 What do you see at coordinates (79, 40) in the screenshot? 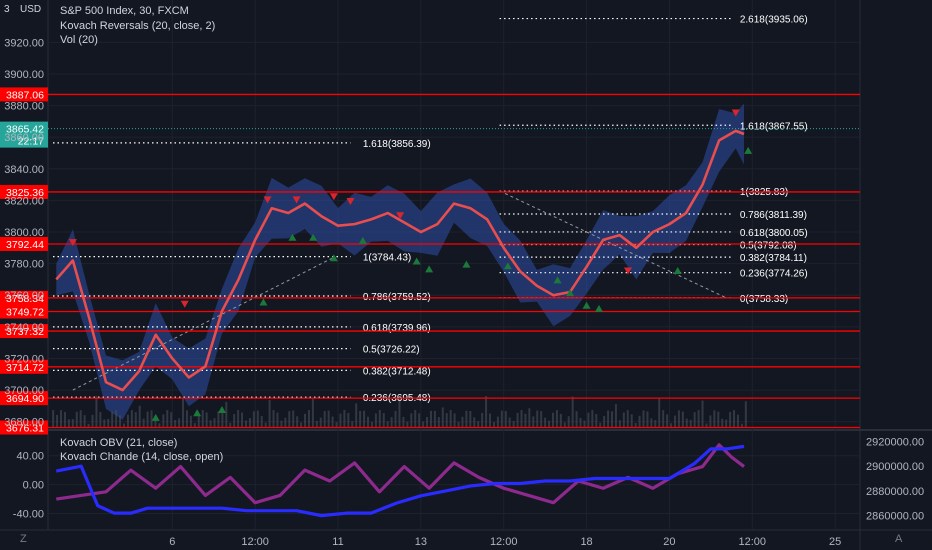
I see `indicator-volume: Vol (20)` at bounding box center [79, 40].